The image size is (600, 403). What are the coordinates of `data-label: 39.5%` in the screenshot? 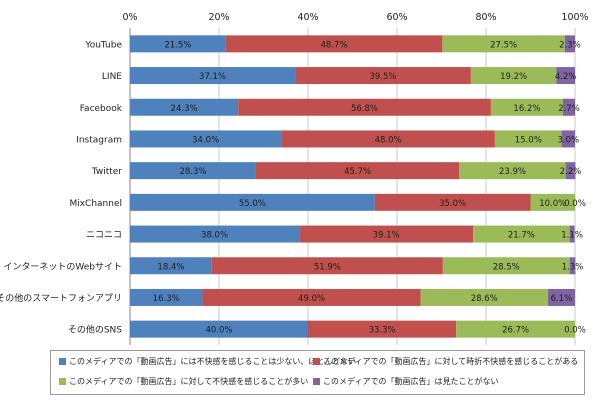 It's located at (382, 77).